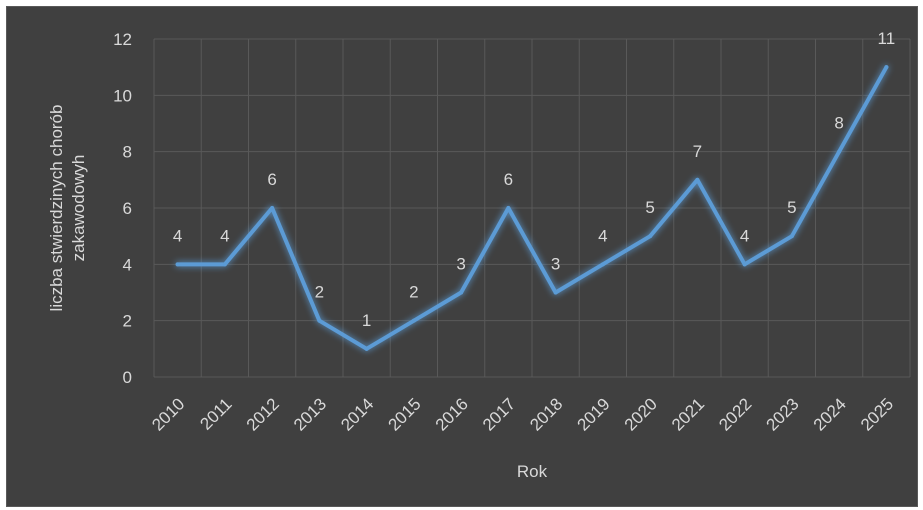  I want to click on x-tick-label: 2021, so click(688, 414).